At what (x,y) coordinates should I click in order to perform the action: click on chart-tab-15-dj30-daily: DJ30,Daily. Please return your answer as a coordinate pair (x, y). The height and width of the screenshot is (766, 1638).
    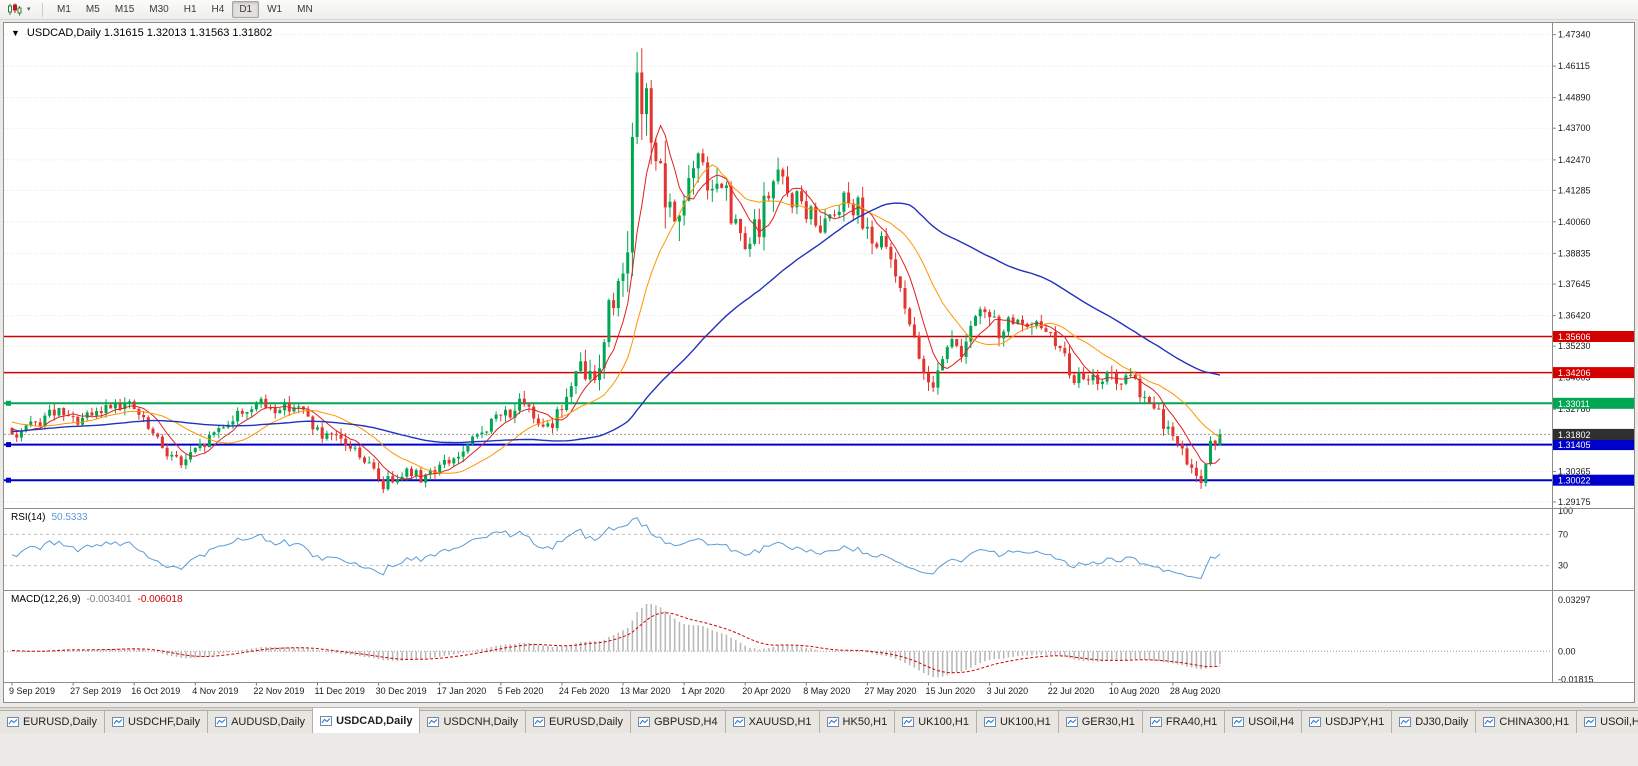
    Looking at the image, I should click on (1434, 721).